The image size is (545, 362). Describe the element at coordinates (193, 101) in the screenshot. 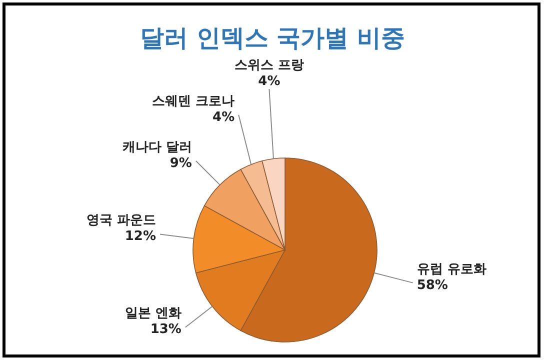

I see `slice-label: 스웨덴 크로나` at that location.